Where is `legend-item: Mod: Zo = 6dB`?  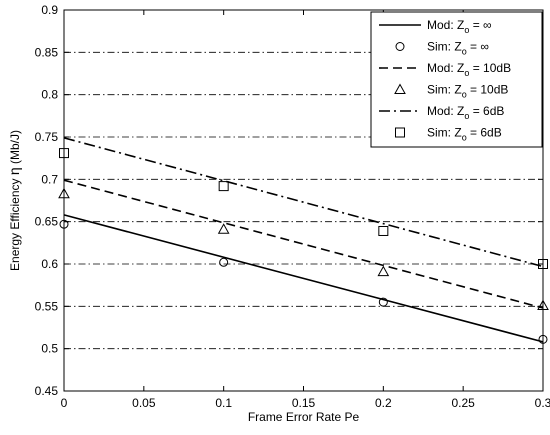
legend-item: Mod: Zo = 6dB is located at coordinates (441, 112).